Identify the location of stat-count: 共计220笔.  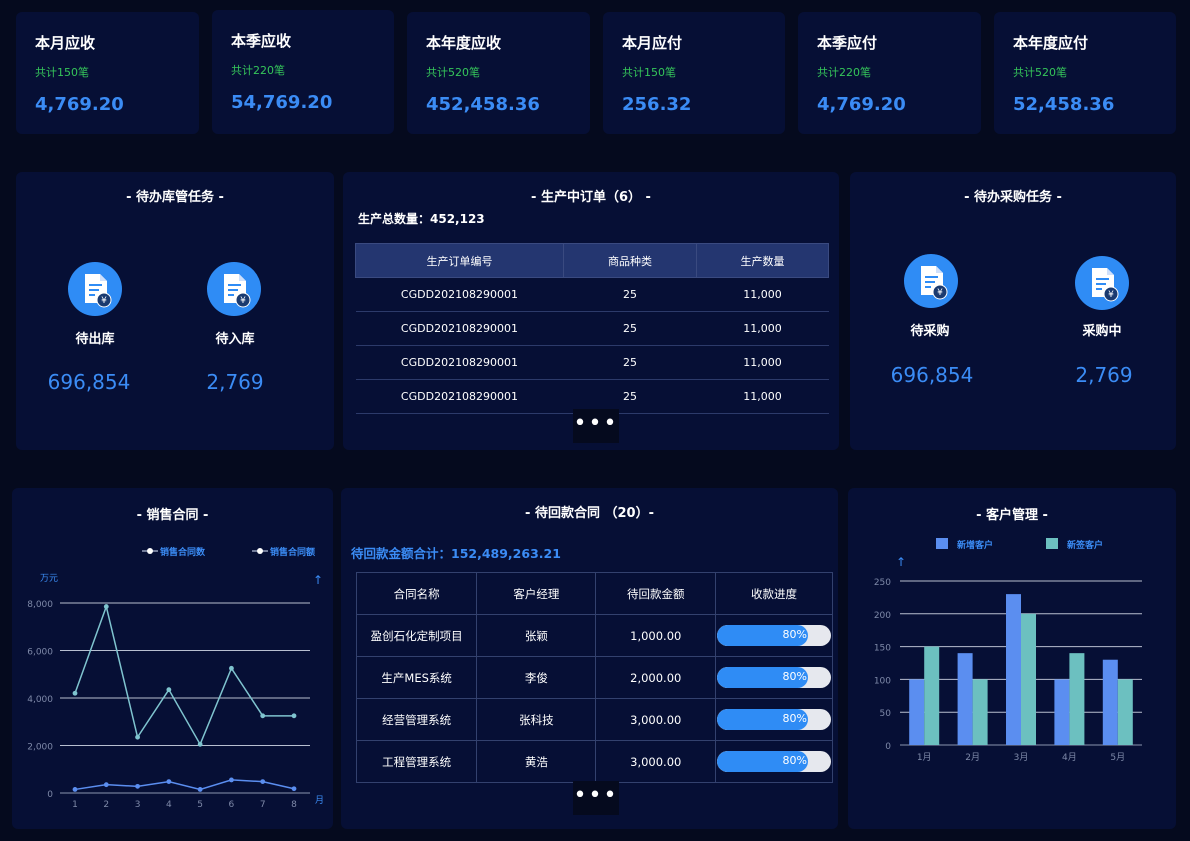
(258, 70).